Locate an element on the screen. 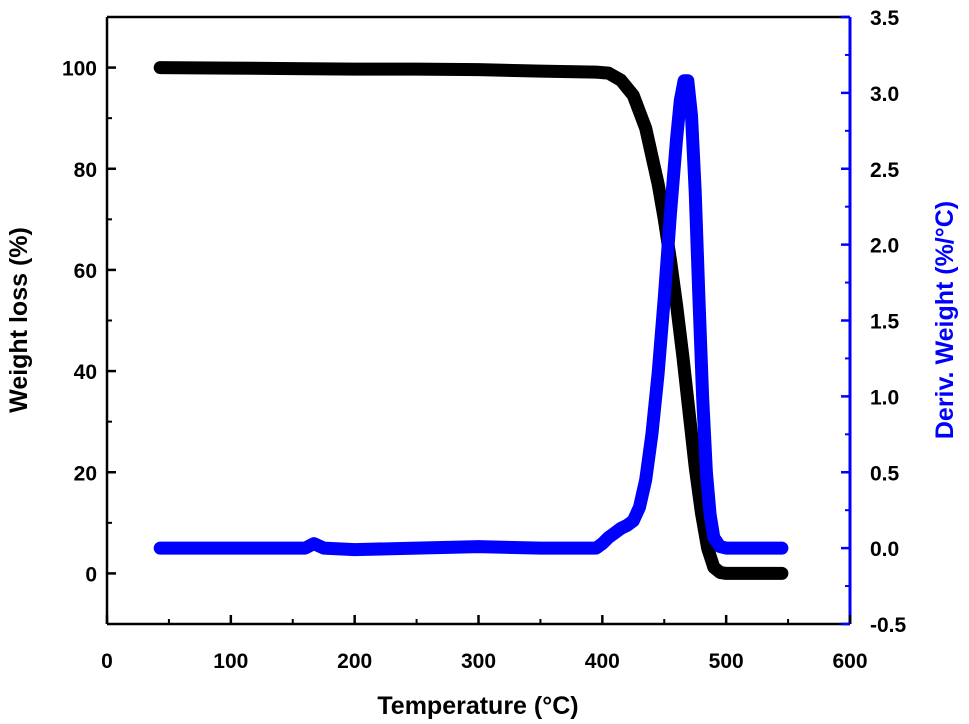 The width and height of the screenshot is (969, 724). x-tick-label: 600 is located at coordinates (849, 661).